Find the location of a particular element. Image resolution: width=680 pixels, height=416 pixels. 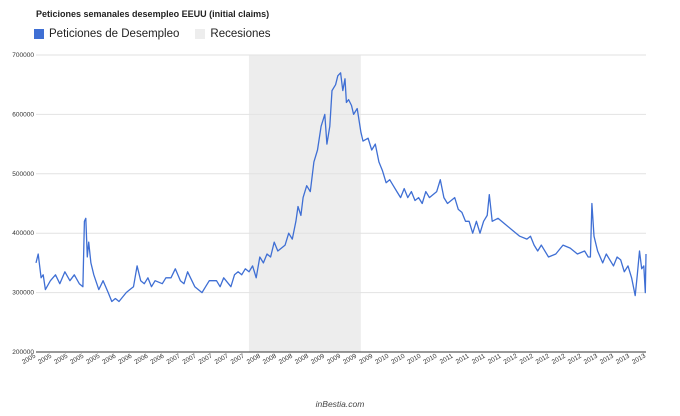

legend-item-recessions: Recesiones is located at coordinates (233, 34).